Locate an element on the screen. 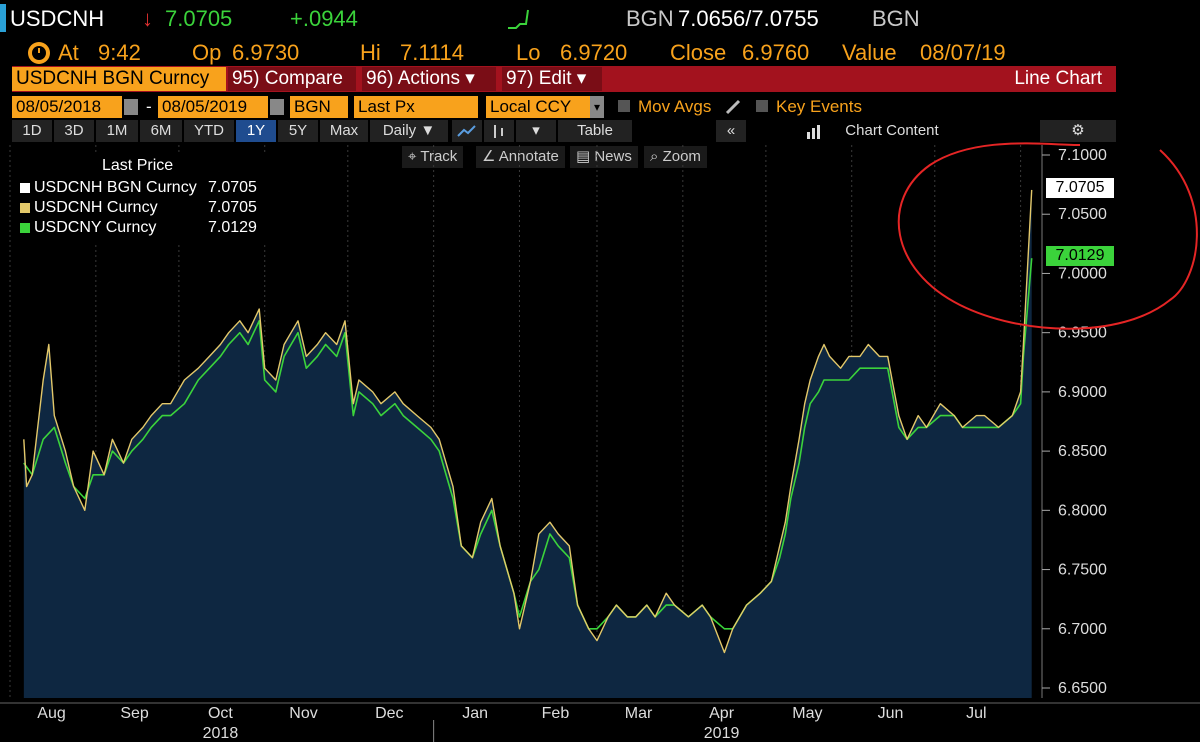 This screenshot has height=742, width=1200. mov-avgs-checkbox is located at coordinates (624, 106).